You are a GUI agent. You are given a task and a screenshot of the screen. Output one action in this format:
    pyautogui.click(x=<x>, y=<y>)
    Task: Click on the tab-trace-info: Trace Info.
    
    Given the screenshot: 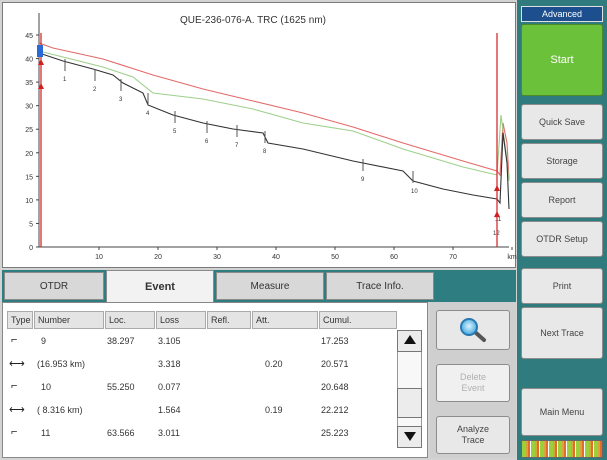 What is the action you would take?
    pyautogui.click(x=380, y=286)
    